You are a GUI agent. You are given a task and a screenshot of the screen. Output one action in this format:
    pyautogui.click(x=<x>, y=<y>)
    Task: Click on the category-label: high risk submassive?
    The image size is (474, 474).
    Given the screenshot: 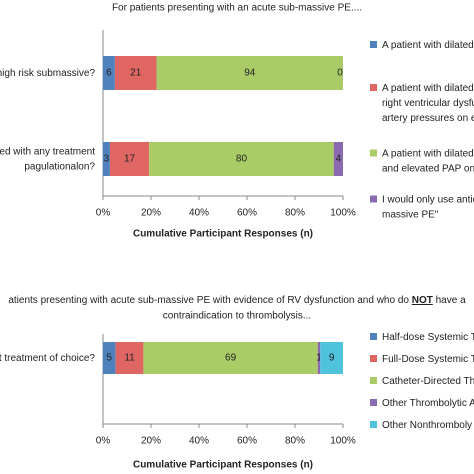 What is the action you would take?
    pyautogui.click(x=47, y=73)
    